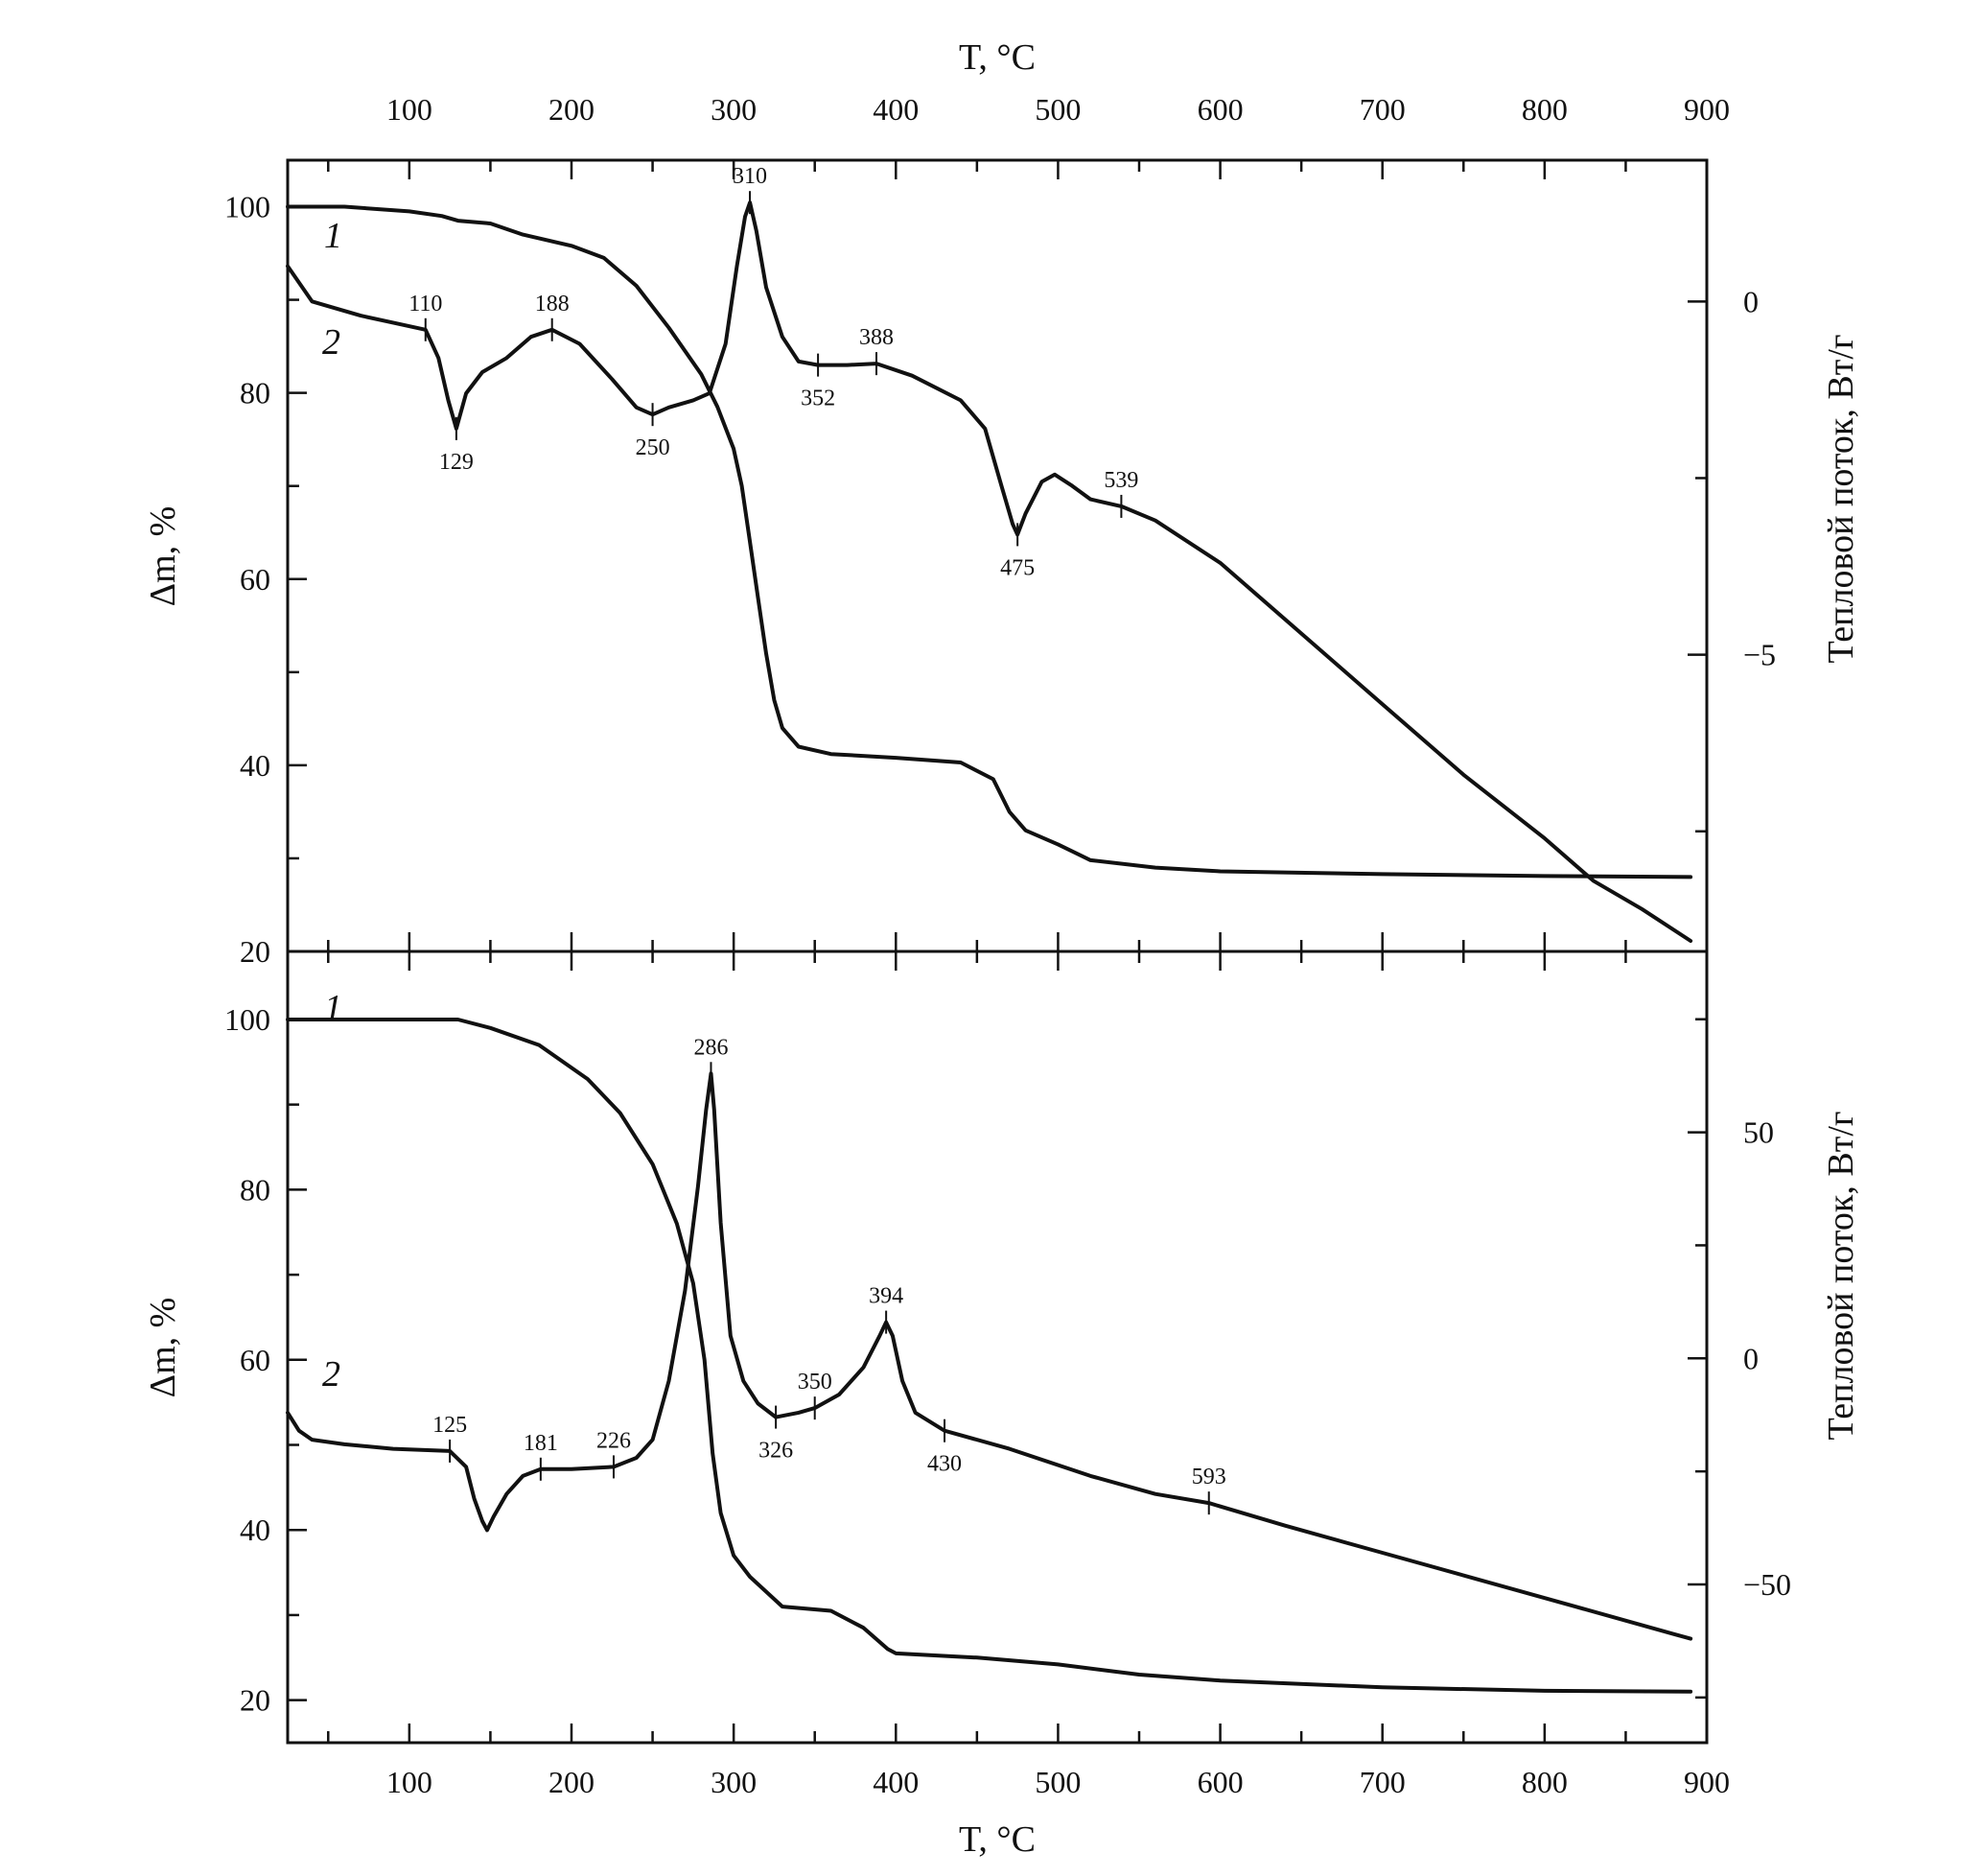  Describe the element at coordinates (331, 1374) in the screenshot. I see `bottom-curve-2-label: 2` at that location.